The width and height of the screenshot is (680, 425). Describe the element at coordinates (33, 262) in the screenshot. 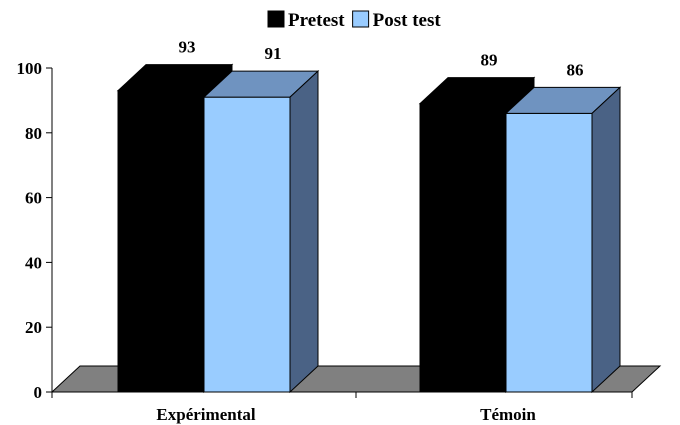

I see `y-tick-label: 40` at that location.